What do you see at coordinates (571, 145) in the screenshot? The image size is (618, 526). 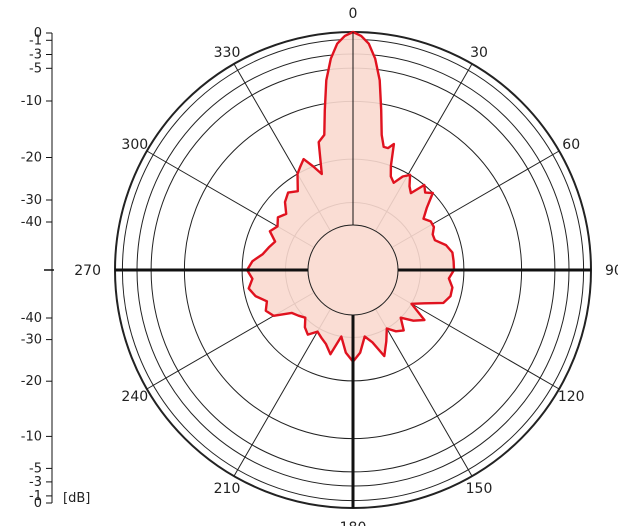 I see `angle-label-60: 60` at bounding box center [571, 145].